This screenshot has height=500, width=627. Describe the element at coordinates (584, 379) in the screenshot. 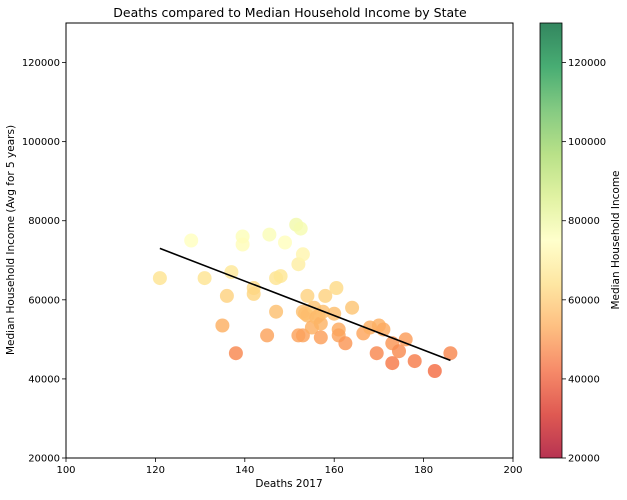

I see `colorbar-tick-label: 40000` at that location.